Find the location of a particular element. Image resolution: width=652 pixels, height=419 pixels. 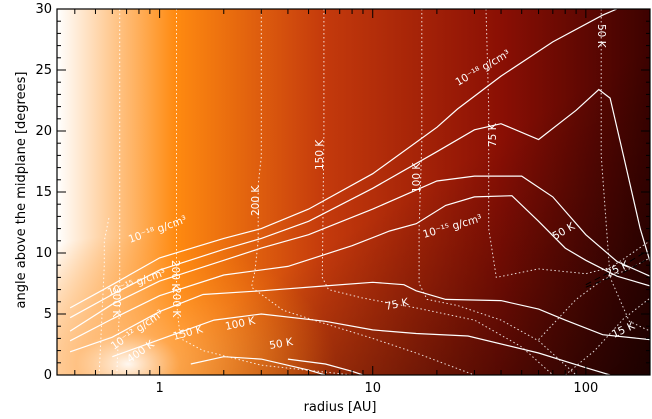

y-tick-label-3: 10 is located at coordinates (43, 253).